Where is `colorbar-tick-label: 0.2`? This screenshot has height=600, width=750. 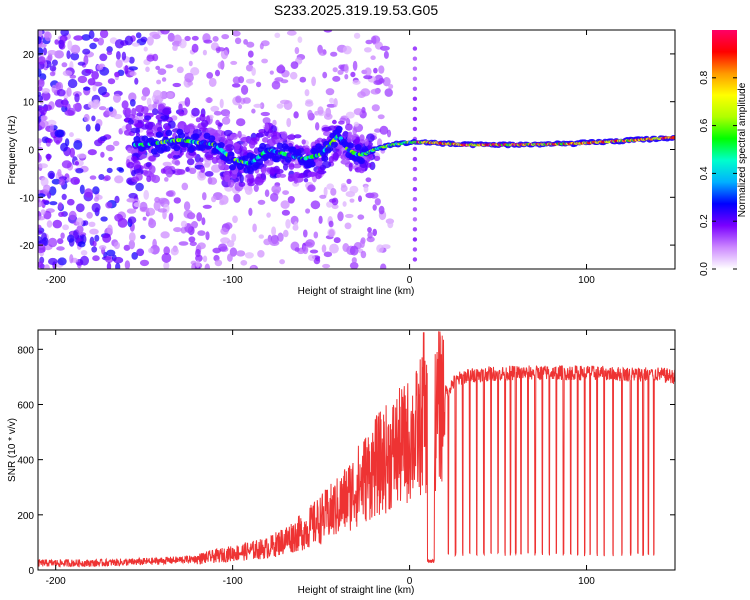 colorbar-tick-label: 0.2 is located at coordinates (704, 221).